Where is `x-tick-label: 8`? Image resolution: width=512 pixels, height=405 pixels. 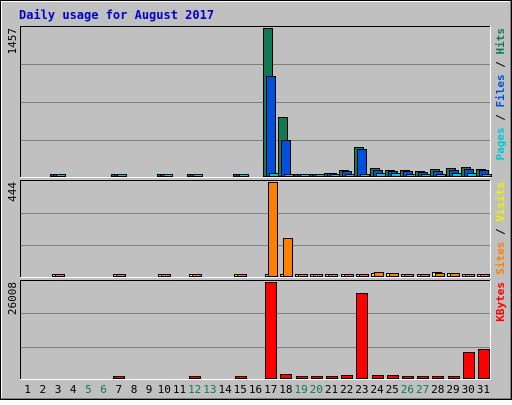 x-tick-label: 8 is located at coordinates (134, 389).